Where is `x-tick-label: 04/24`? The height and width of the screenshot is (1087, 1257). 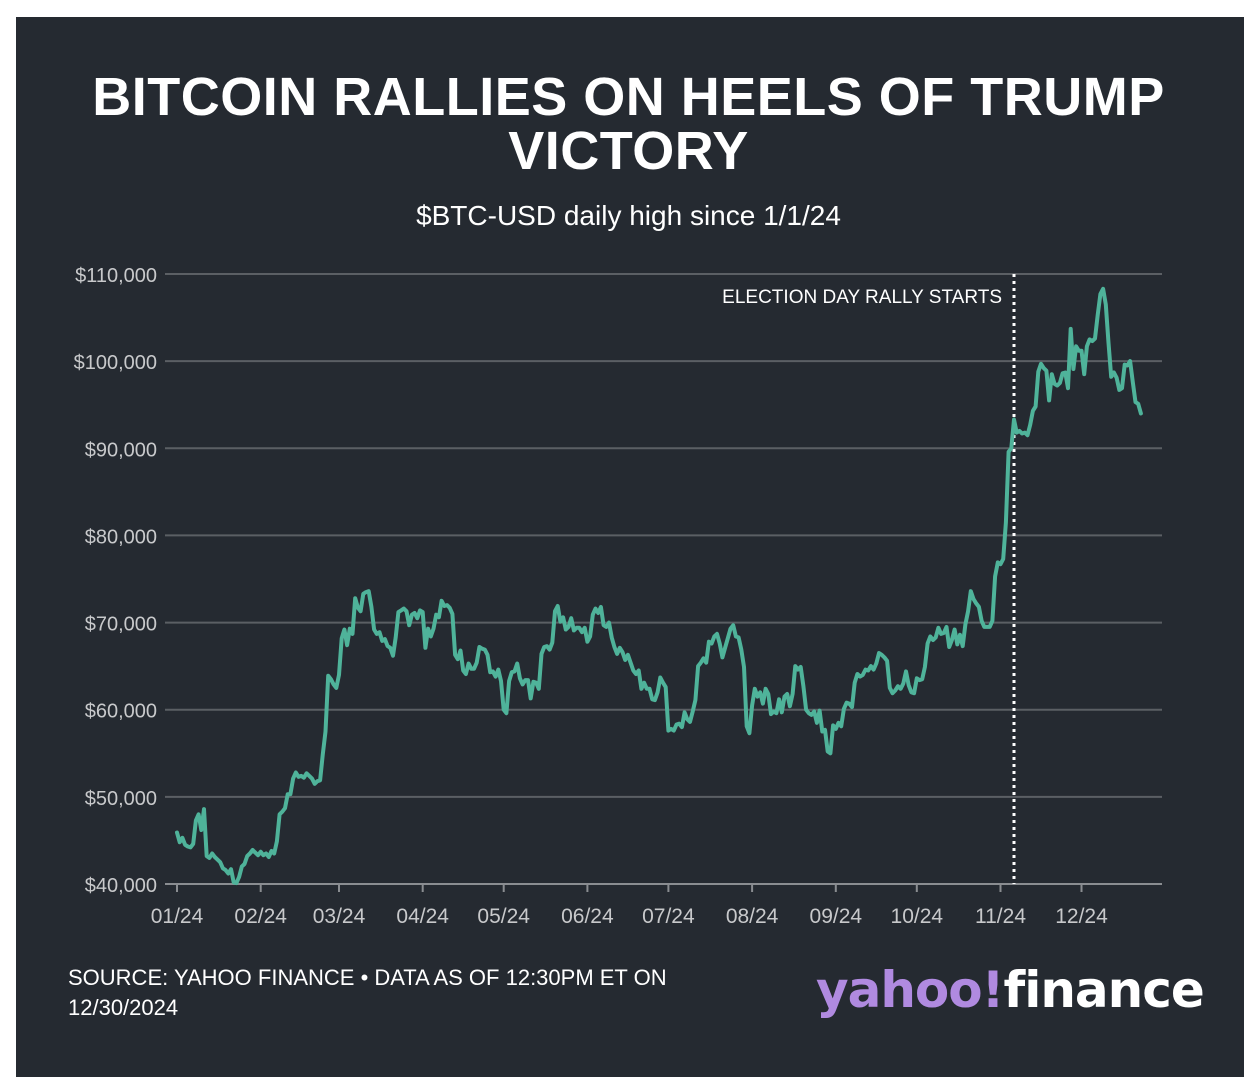
x-tick-label: 04/24 is located at coordinates (422, 916).